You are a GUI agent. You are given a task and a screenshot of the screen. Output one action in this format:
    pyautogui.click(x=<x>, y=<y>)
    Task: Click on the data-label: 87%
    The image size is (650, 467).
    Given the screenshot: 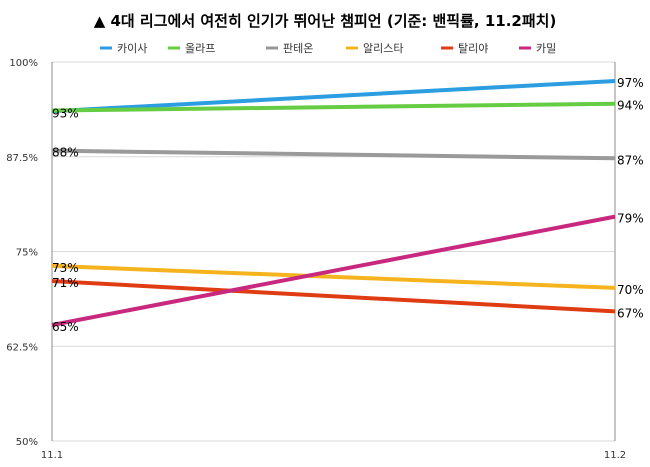 What is the action you would take?
    pyautogui.click(x=630, y=160)
    